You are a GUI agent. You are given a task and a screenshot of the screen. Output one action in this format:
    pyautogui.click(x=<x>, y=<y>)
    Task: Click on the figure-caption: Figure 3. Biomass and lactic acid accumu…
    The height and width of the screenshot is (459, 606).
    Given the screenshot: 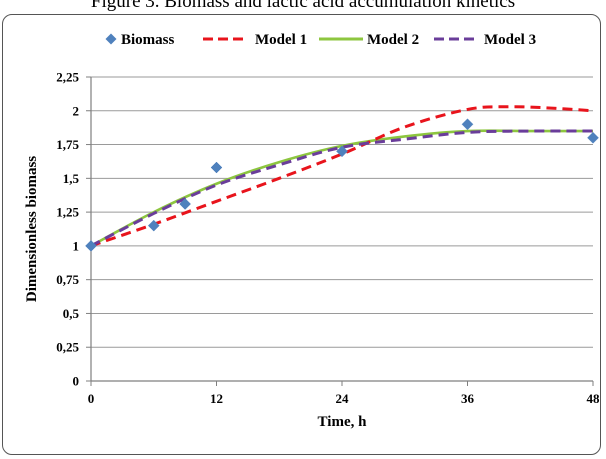 What is the action you would take?
    pyautogui.click(x=303, y=6)
    